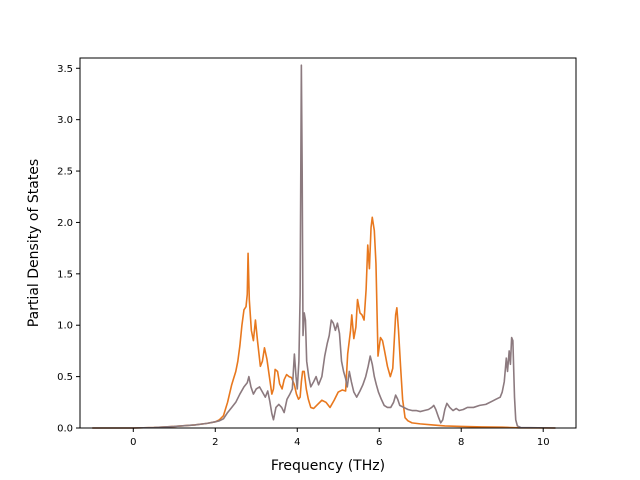  What do you see at coordinates (133, 442) in the screenshot?
I see `x-tick-label: 0` at bounding box center [133, 442].